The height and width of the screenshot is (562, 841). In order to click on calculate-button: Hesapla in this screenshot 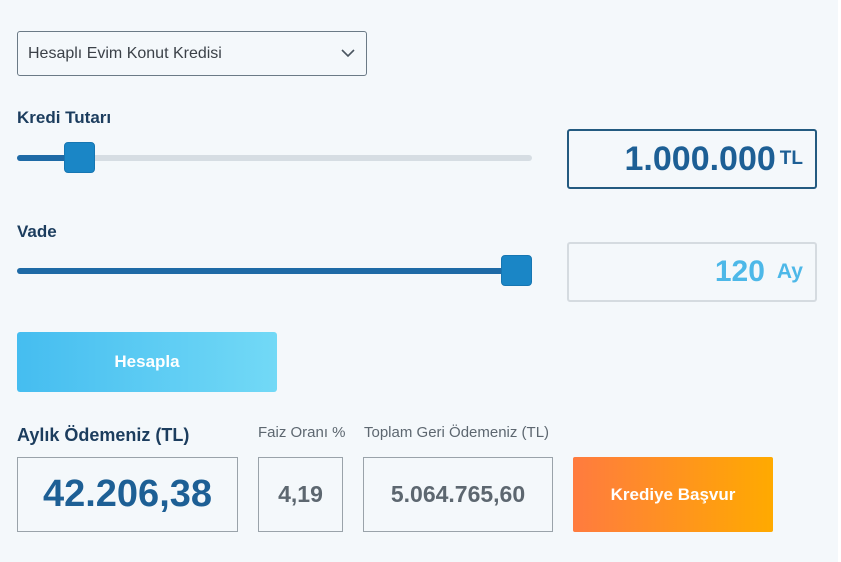, I will do `click(147, 362)`.